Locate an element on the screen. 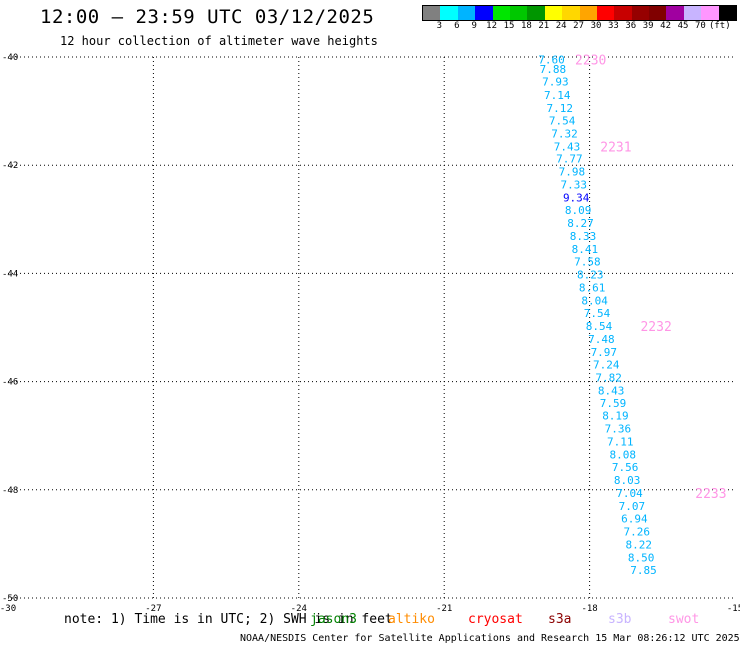 Image resolution: width=740 pixels, height=650 pixels. wave-height-label: 8.41 is located at coordinates (585, 249).